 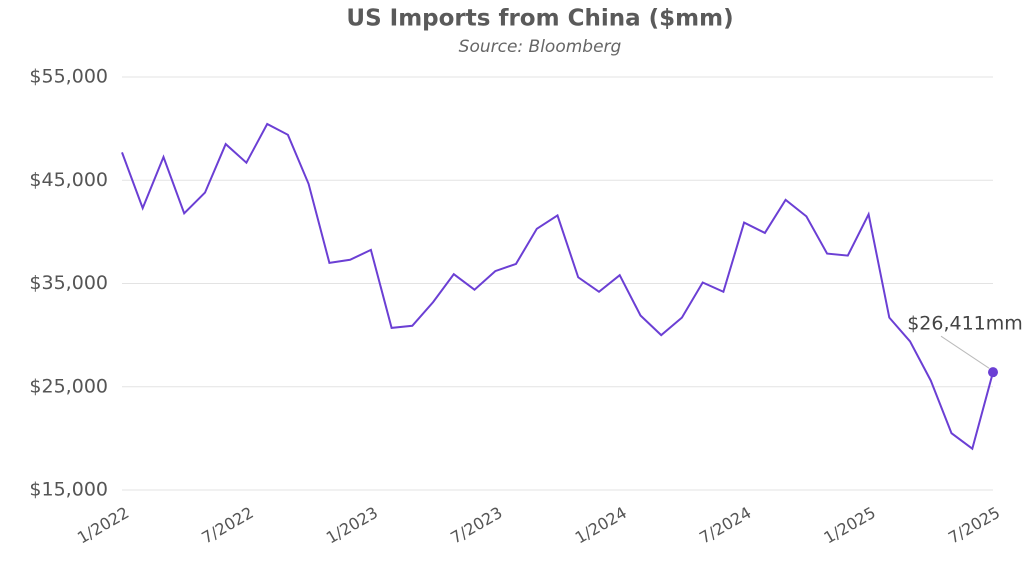 What do you see at coordinates (539, 19) in the screenshot?
I see `chart-title: US Imports from China ($mm)` at bounding box center [539, 19].